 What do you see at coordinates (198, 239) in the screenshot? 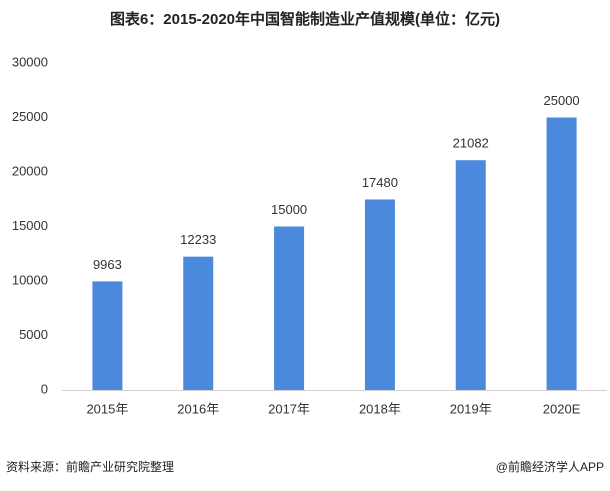
I see `data-label: 12233` at bounding box center [198, 239].